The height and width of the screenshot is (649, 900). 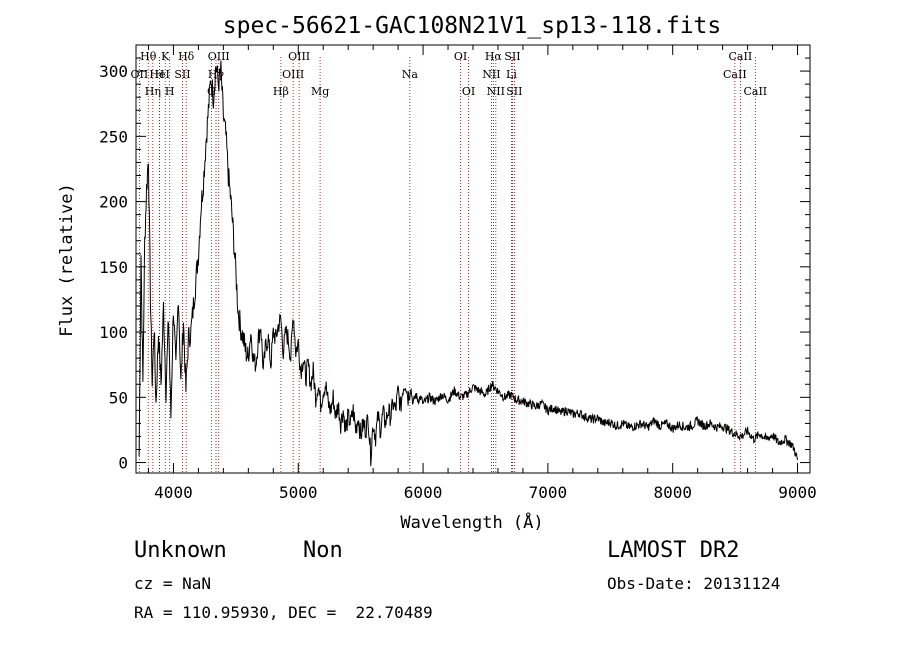 I want to click on chart-title: spec-56621-GAC108N21V1_sp13-118.fits, so click(x=472, y=26).